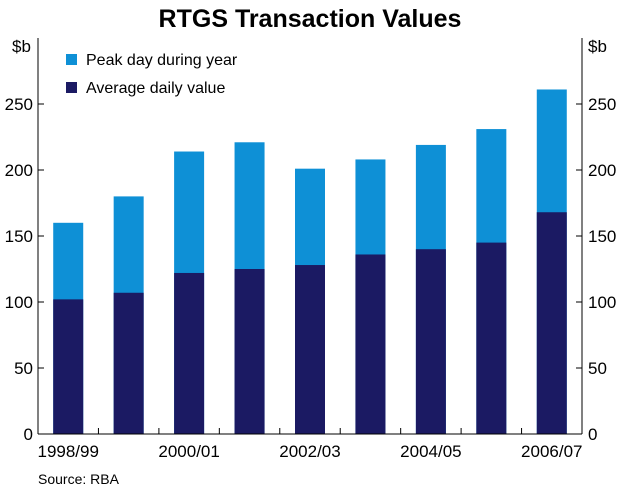 The width and height of the screenshot is (620, 493). Describe the element at coordinates (430, 451) in the screenshot. I see `x-tick-label-2004-05: 2004/05` at that location.